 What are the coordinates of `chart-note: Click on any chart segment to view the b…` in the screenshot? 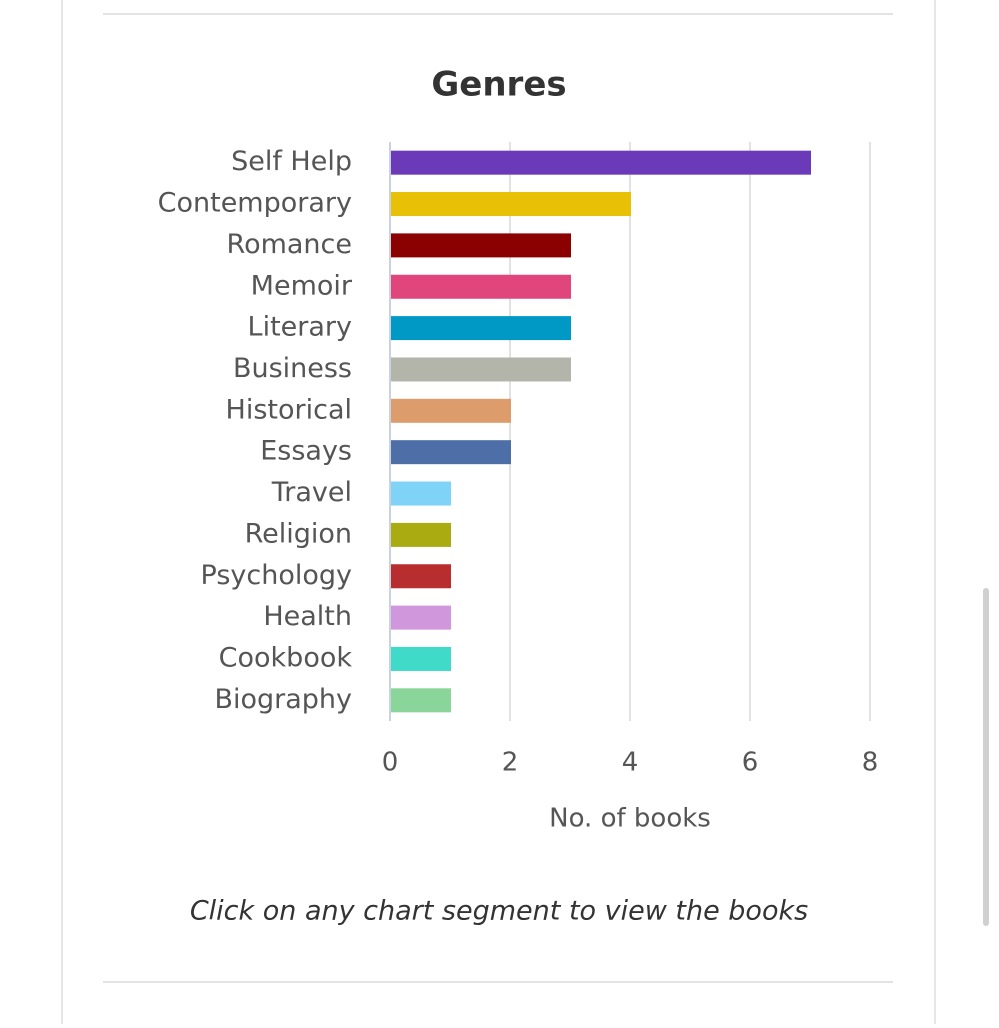 It's located at (499, 911).